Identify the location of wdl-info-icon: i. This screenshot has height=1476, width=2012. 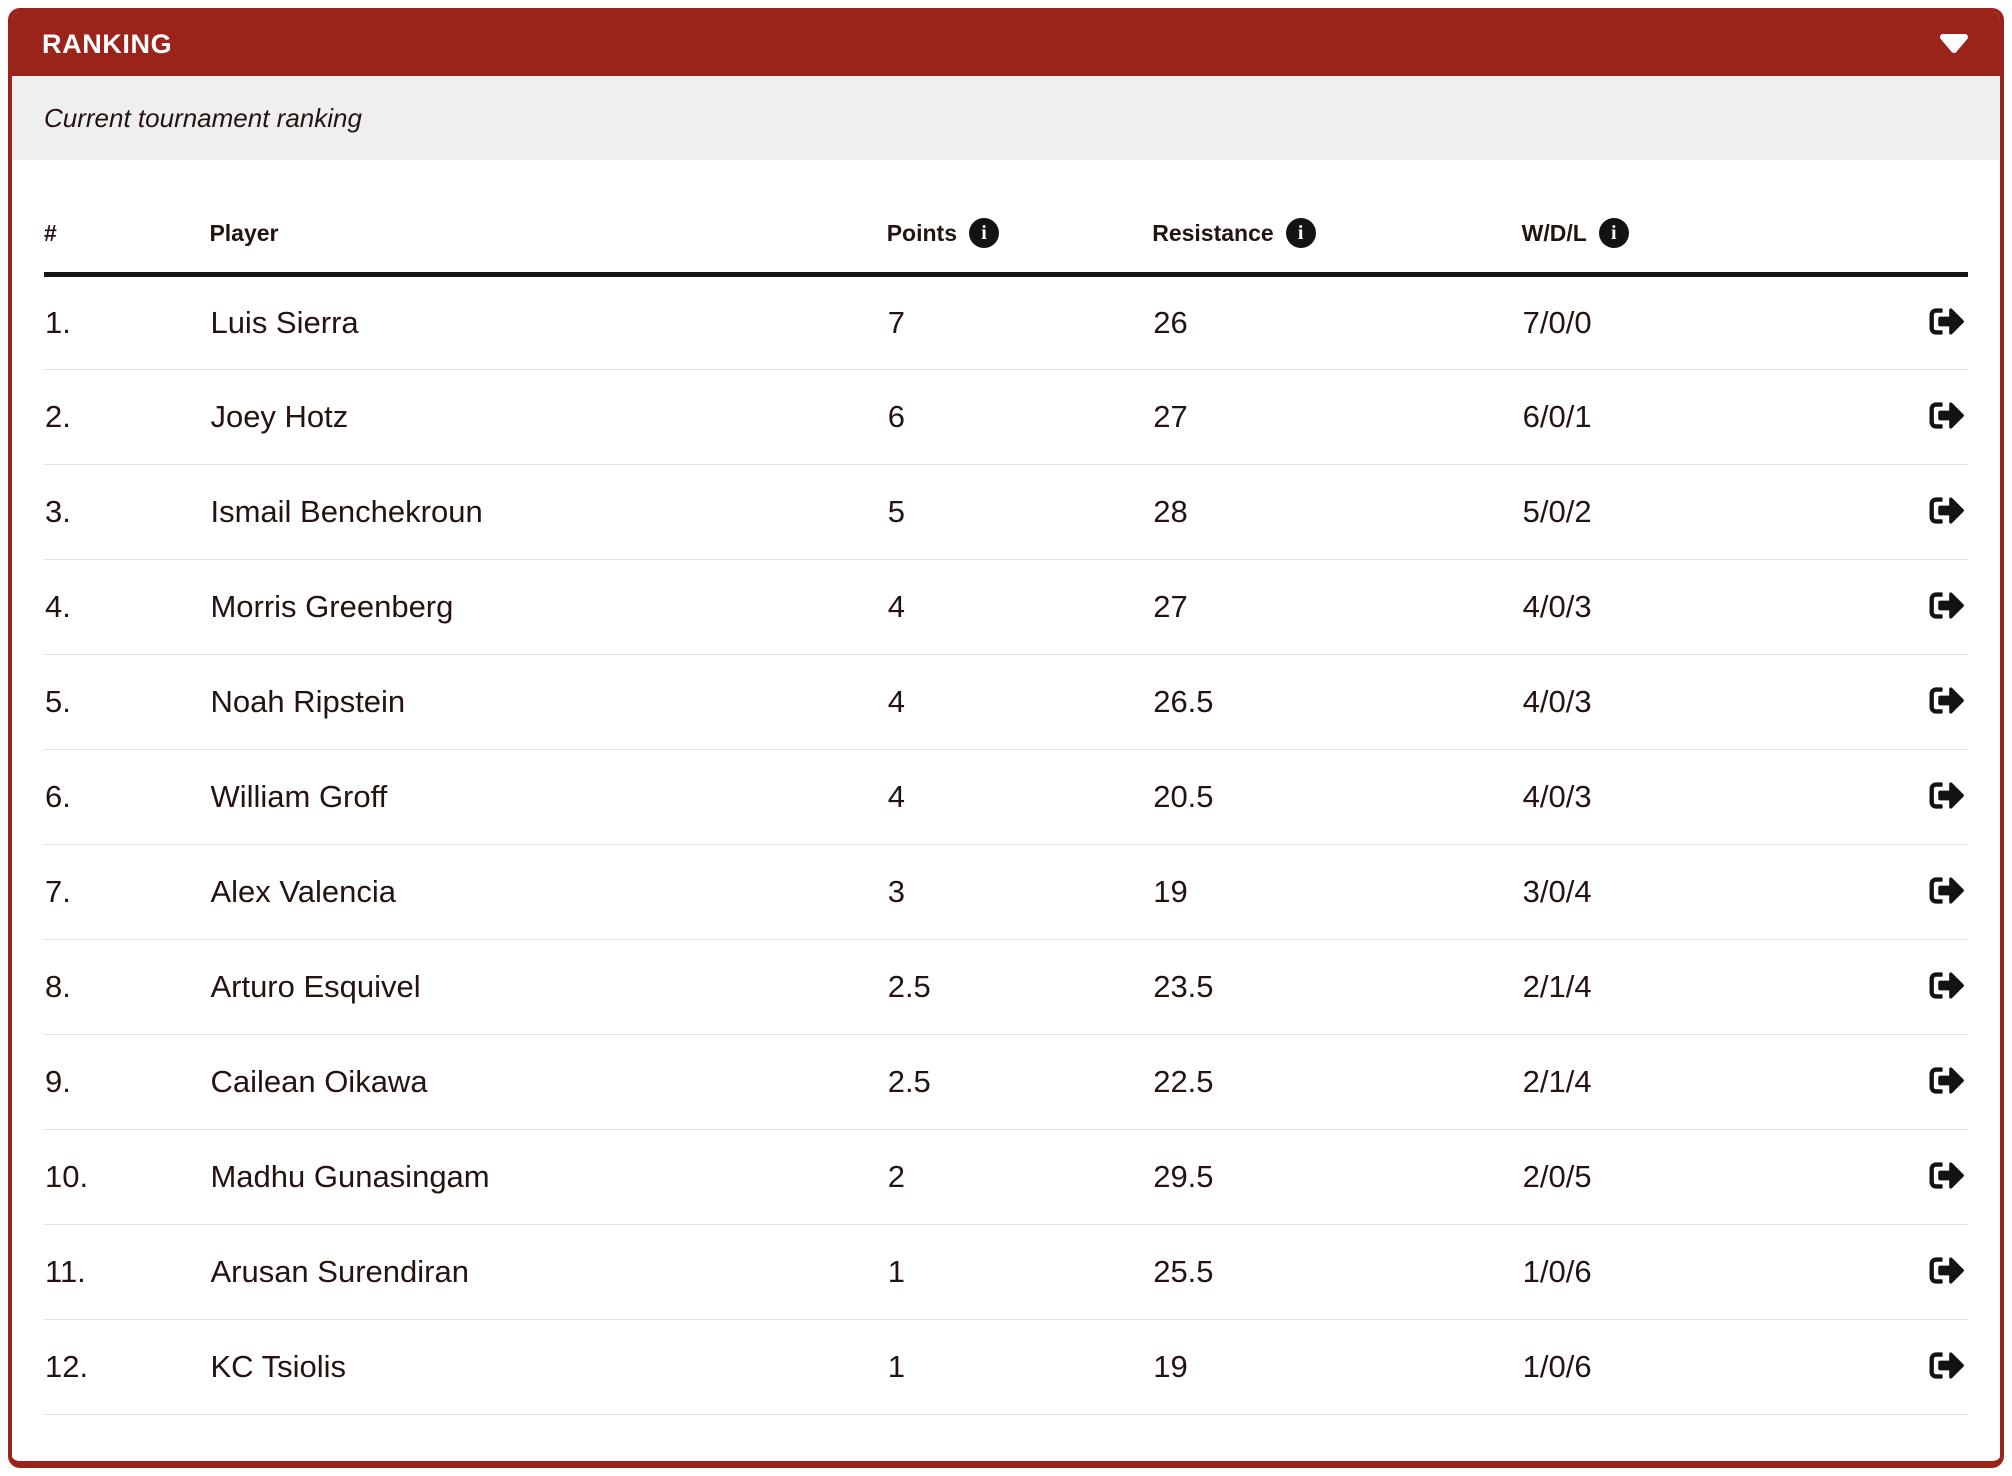
(1613, 233).